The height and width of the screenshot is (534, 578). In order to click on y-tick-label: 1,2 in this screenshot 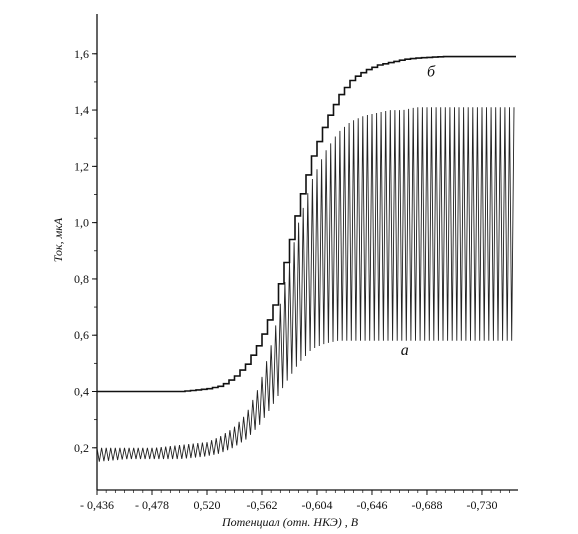, I will do `click(81, 166)`.